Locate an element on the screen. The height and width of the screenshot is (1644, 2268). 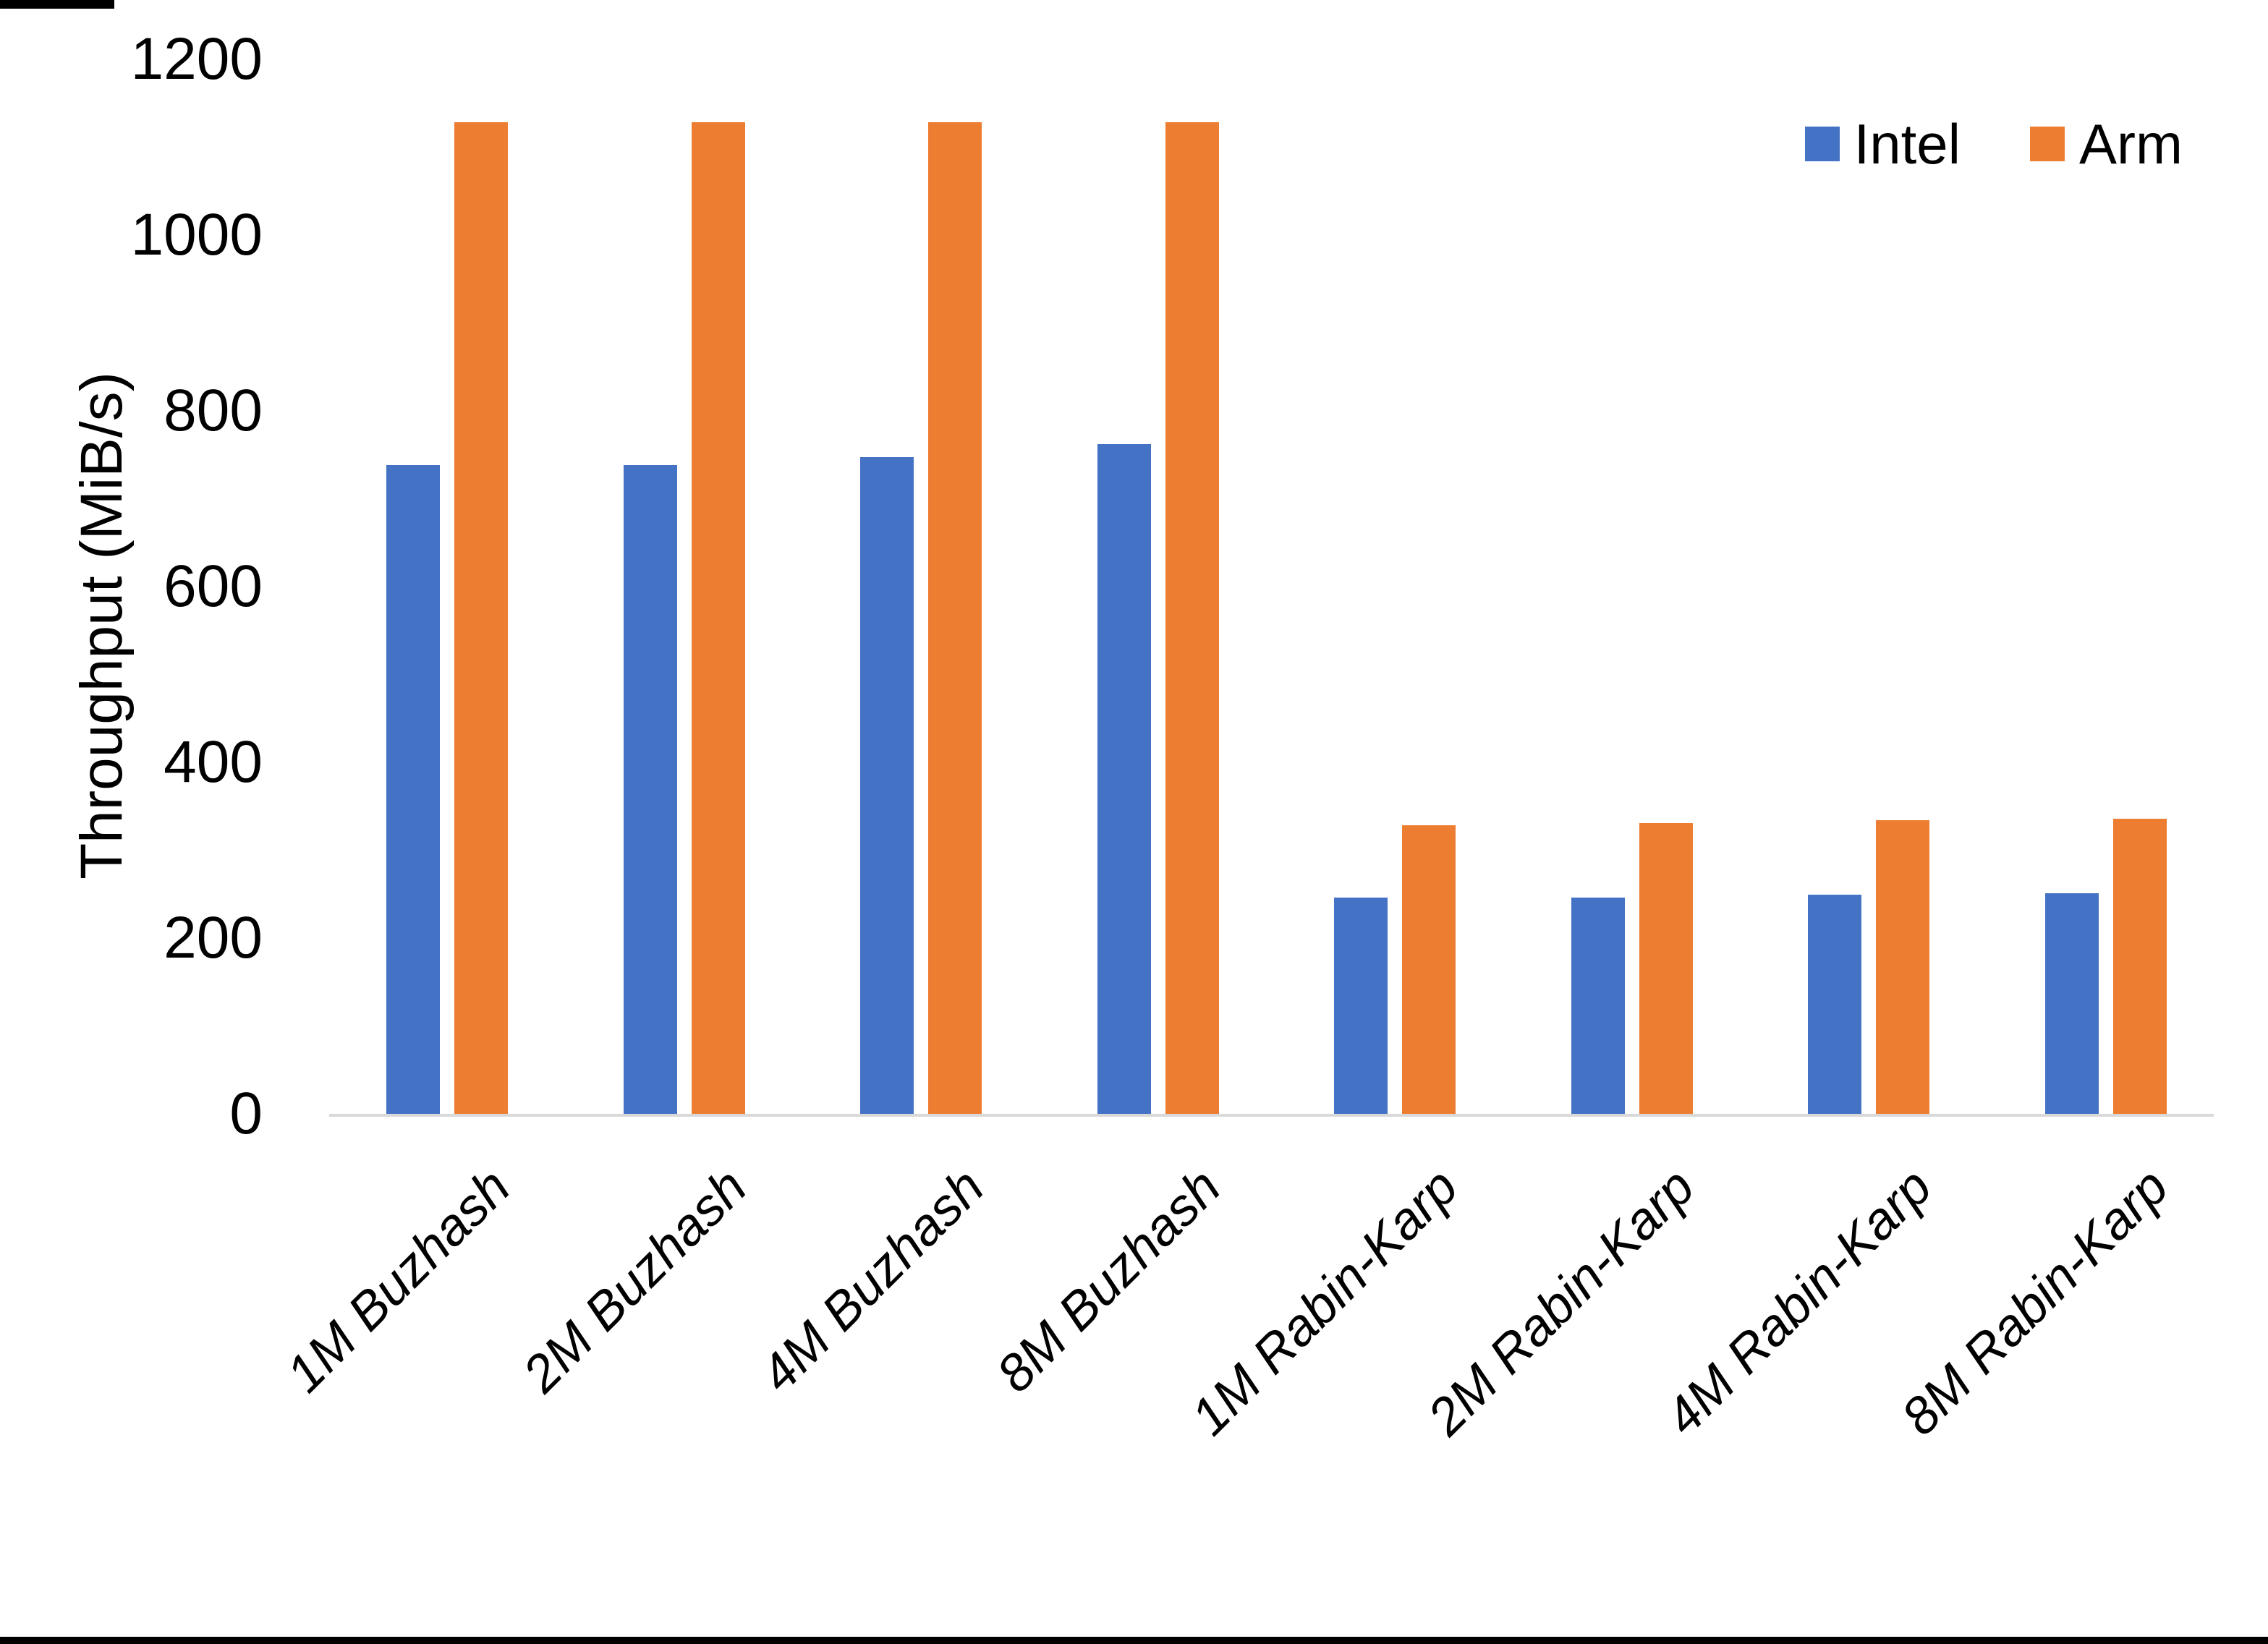
y-tick-label: 1200 is located at coordinates (196, 59).